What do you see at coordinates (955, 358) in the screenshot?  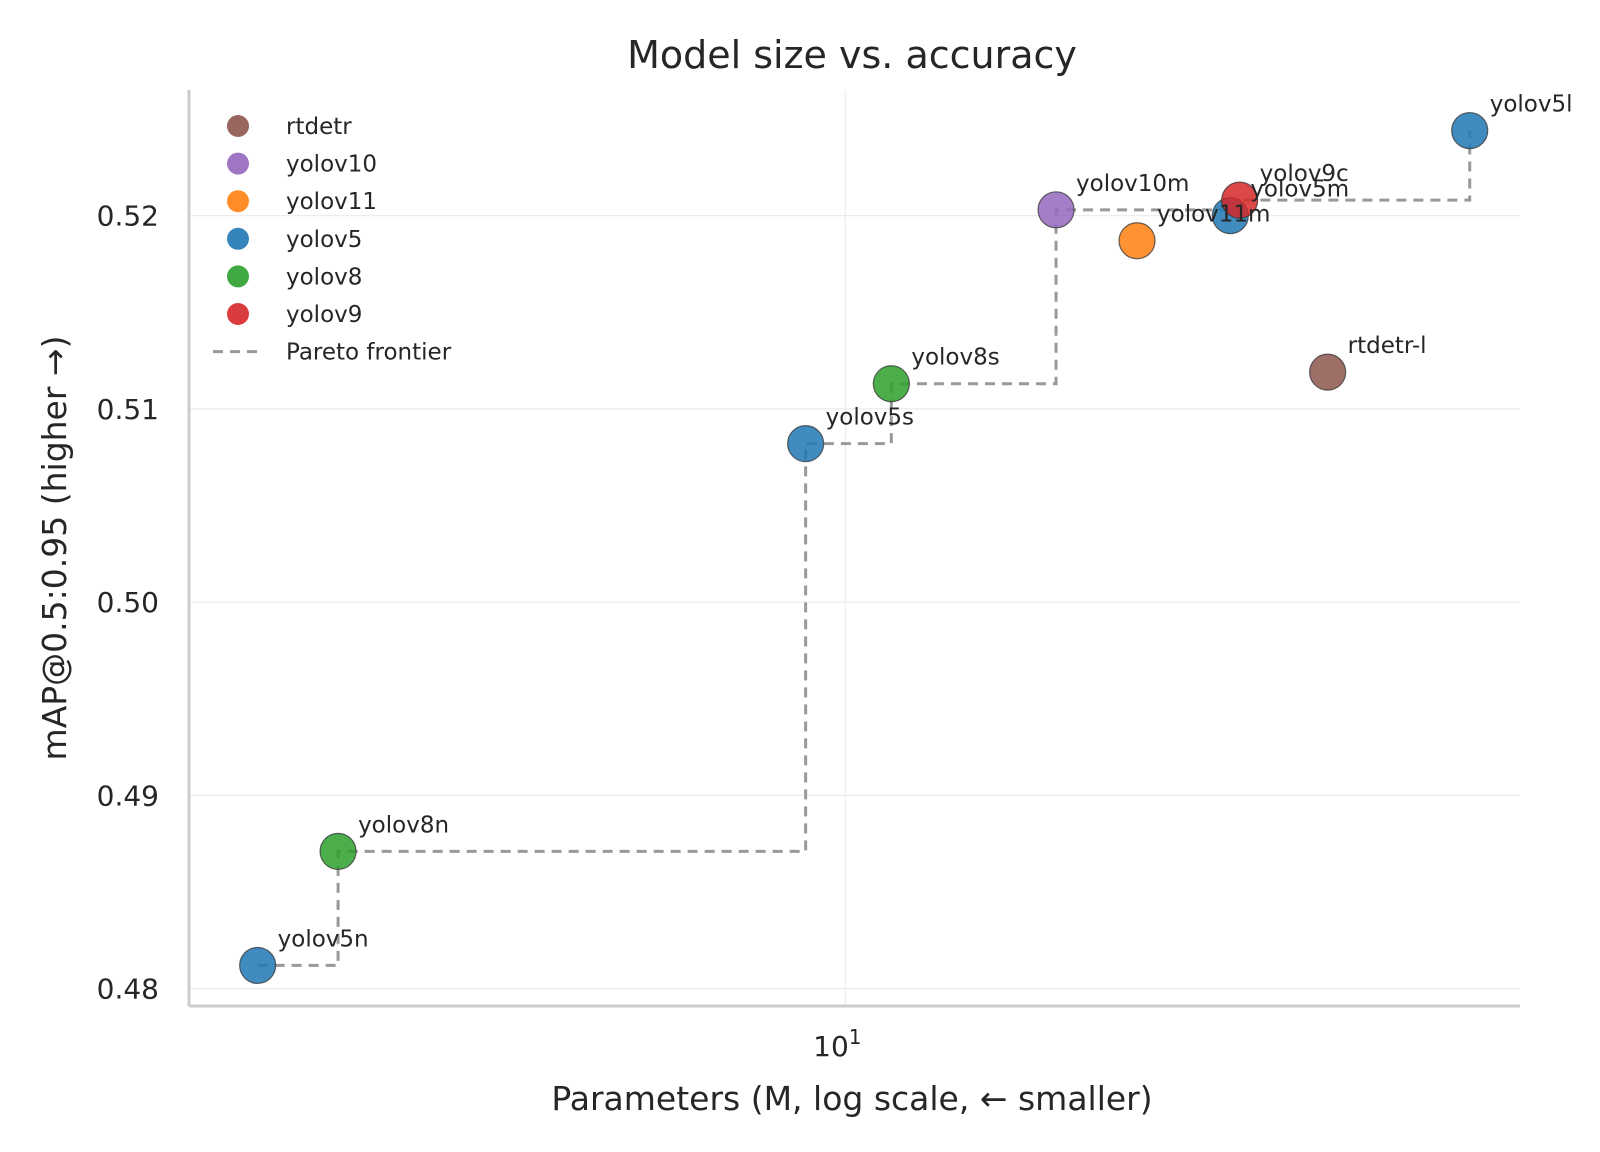 I see `point-label-yolov8s: yolov8s` at bounding box center [955, 358].